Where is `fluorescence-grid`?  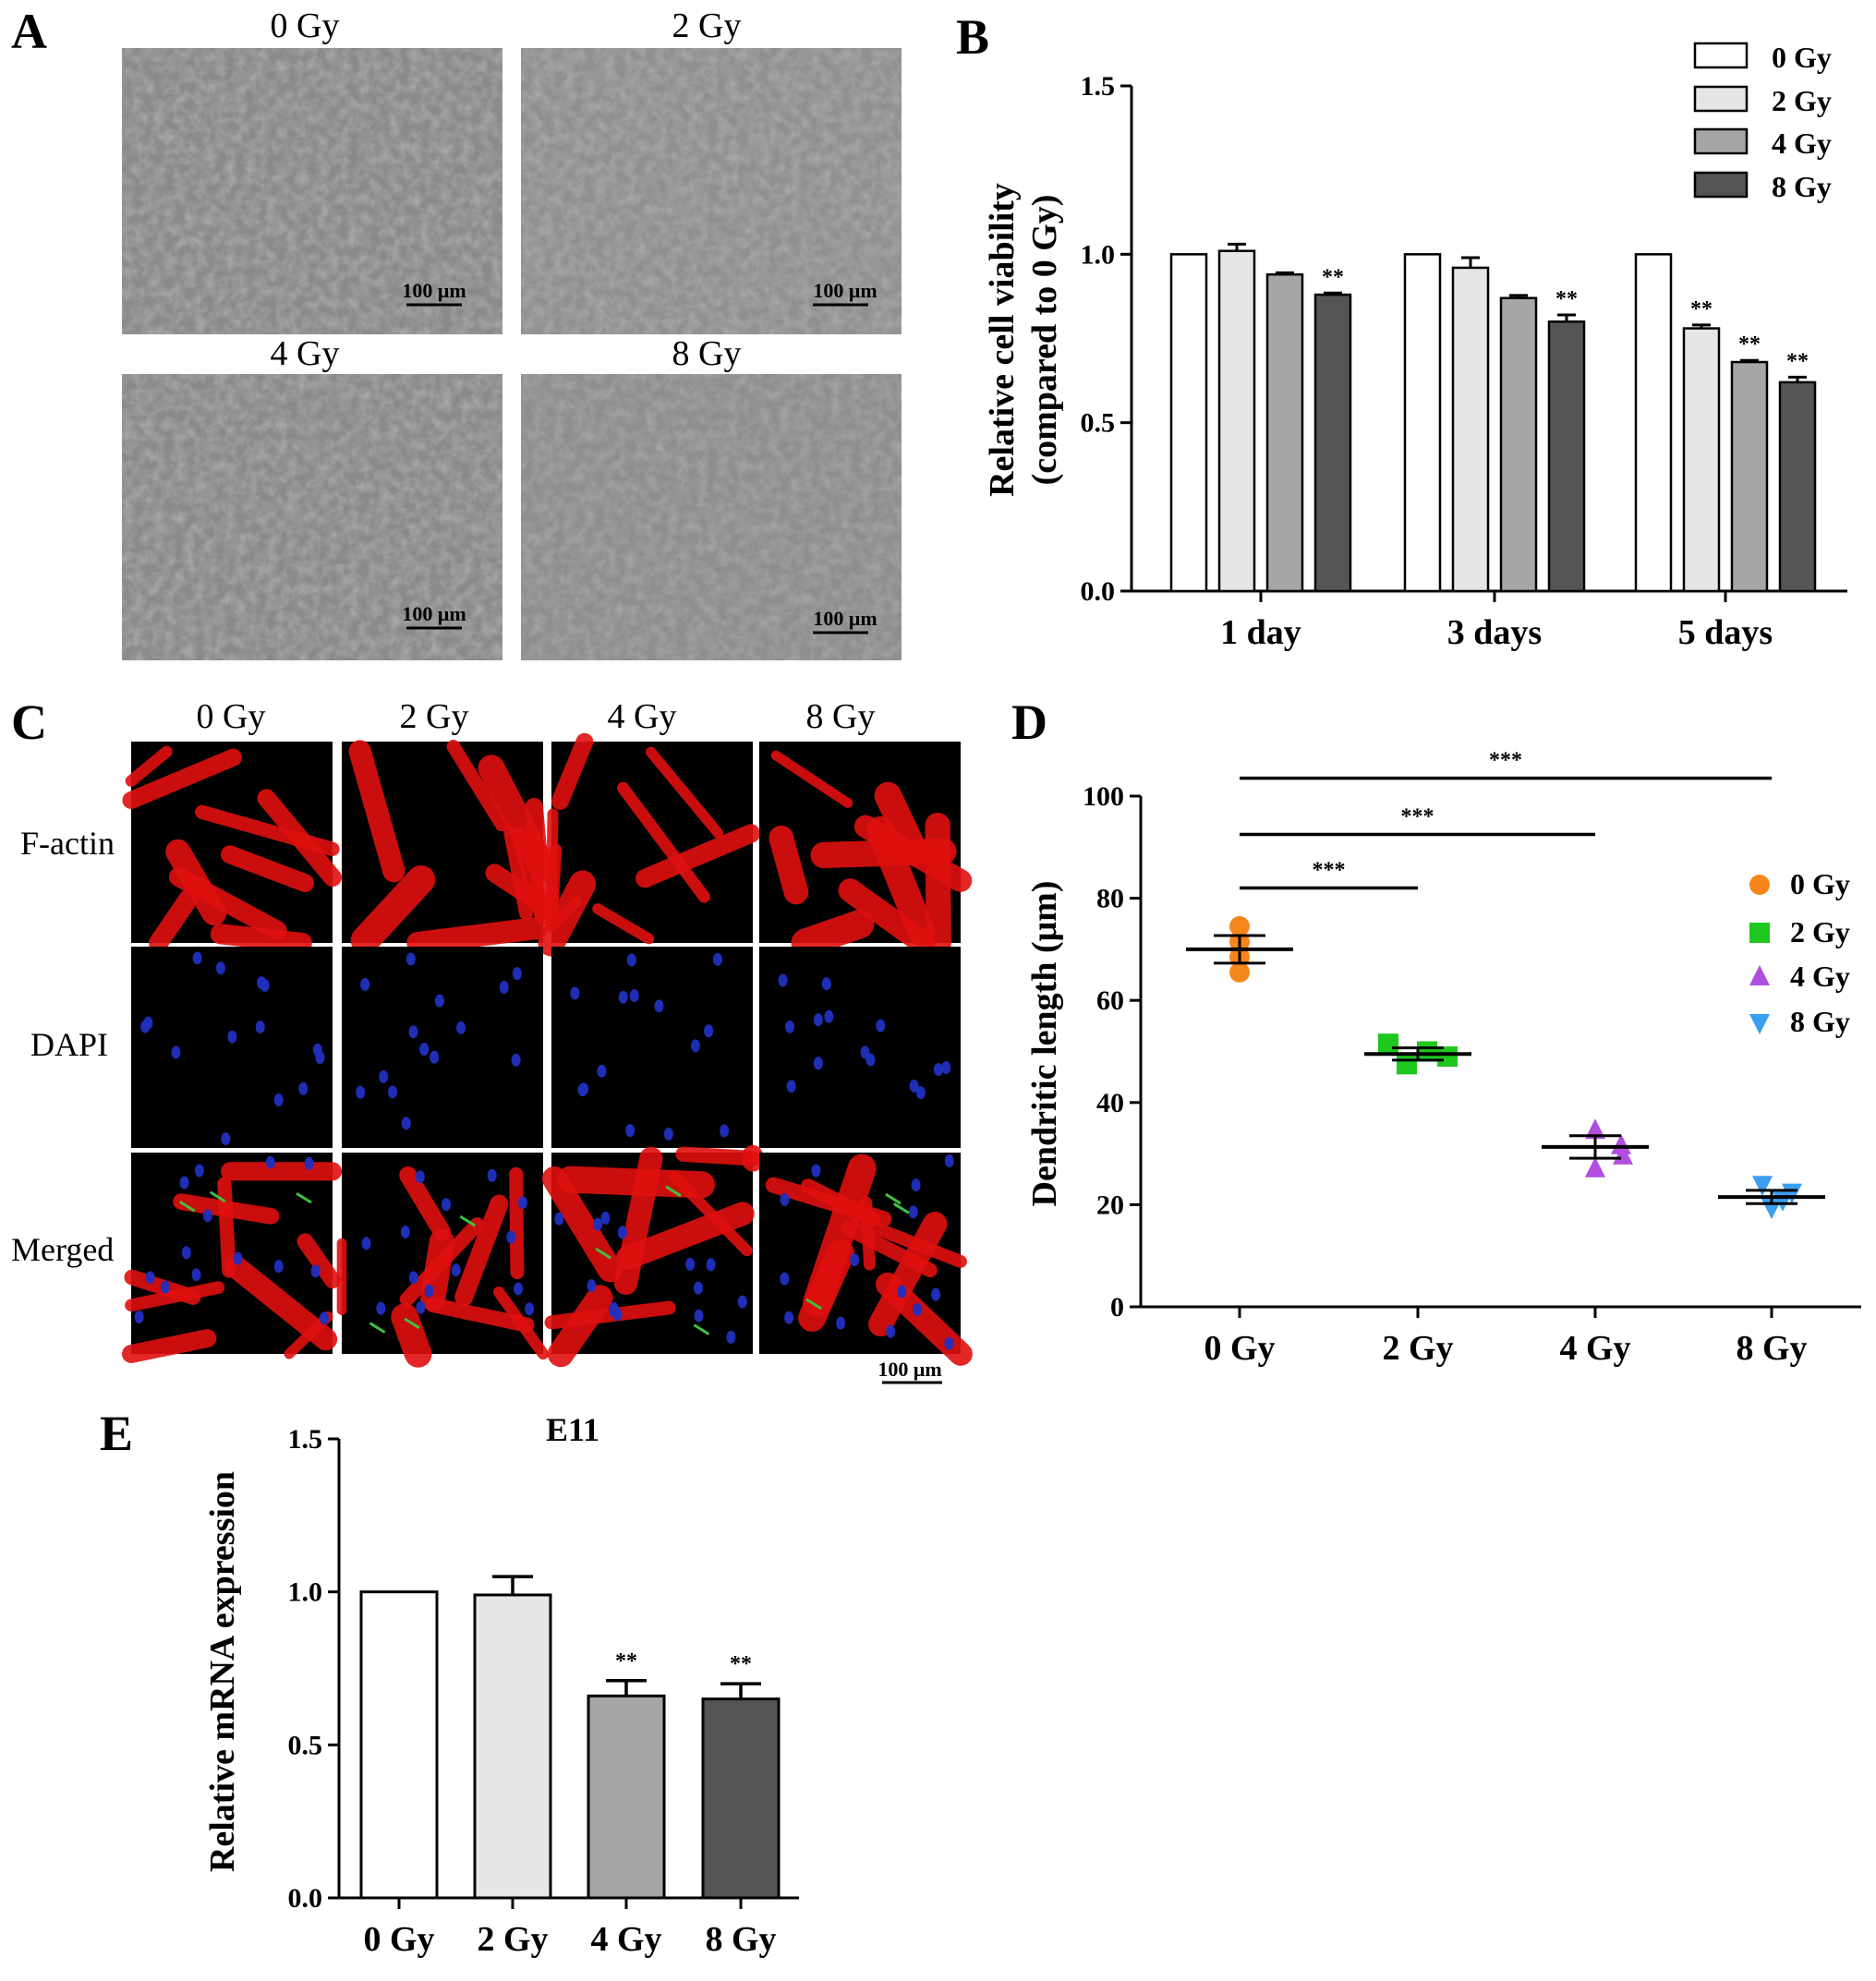
fluorescence-grid is located at coordinates (547, 1050).